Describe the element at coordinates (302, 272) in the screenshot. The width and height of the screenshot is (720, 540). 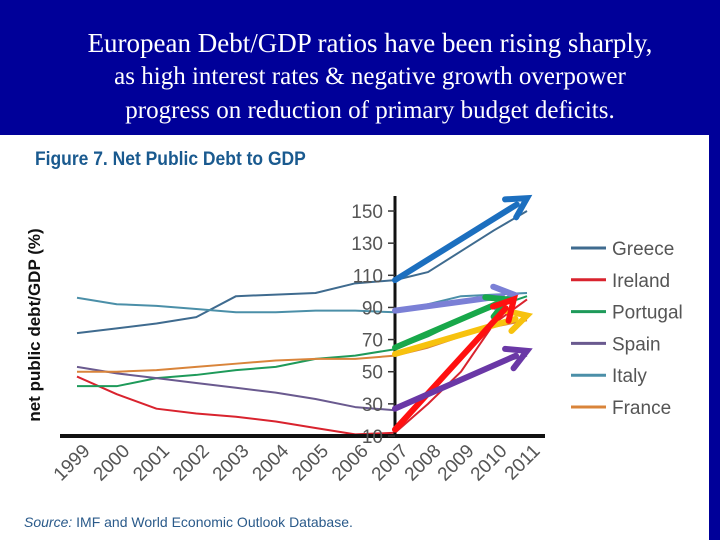
I see `series-line-greece` at that location.